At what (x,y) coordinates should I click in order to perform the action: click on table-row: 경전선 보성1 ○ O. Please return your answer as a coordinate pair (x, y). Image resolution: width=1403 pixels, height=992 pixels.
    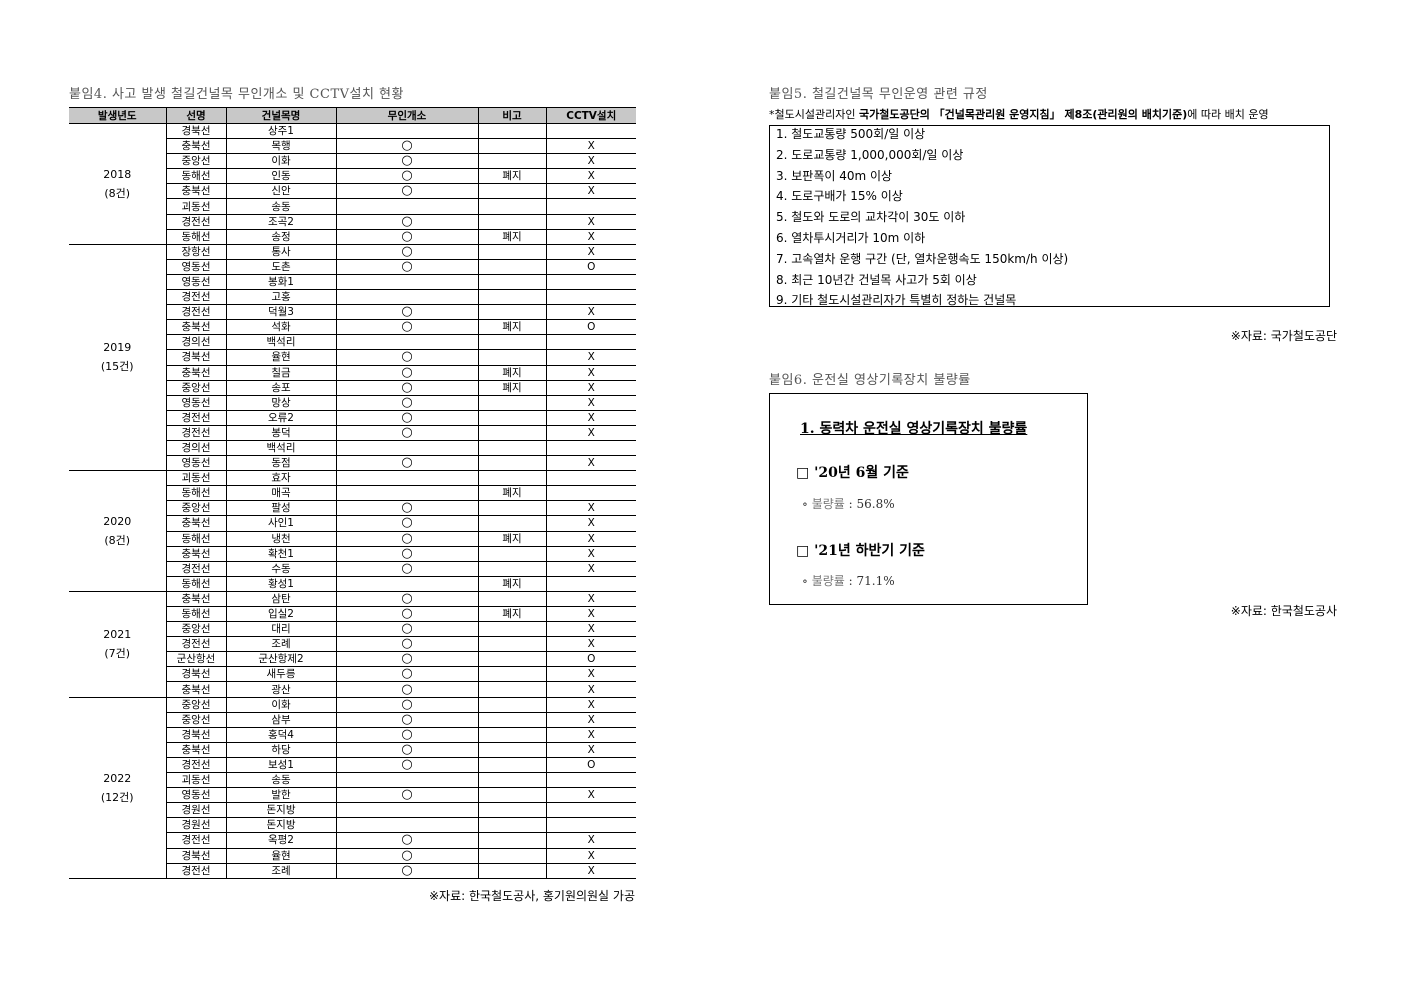
    Looking at the image, I should click on (352, 765).